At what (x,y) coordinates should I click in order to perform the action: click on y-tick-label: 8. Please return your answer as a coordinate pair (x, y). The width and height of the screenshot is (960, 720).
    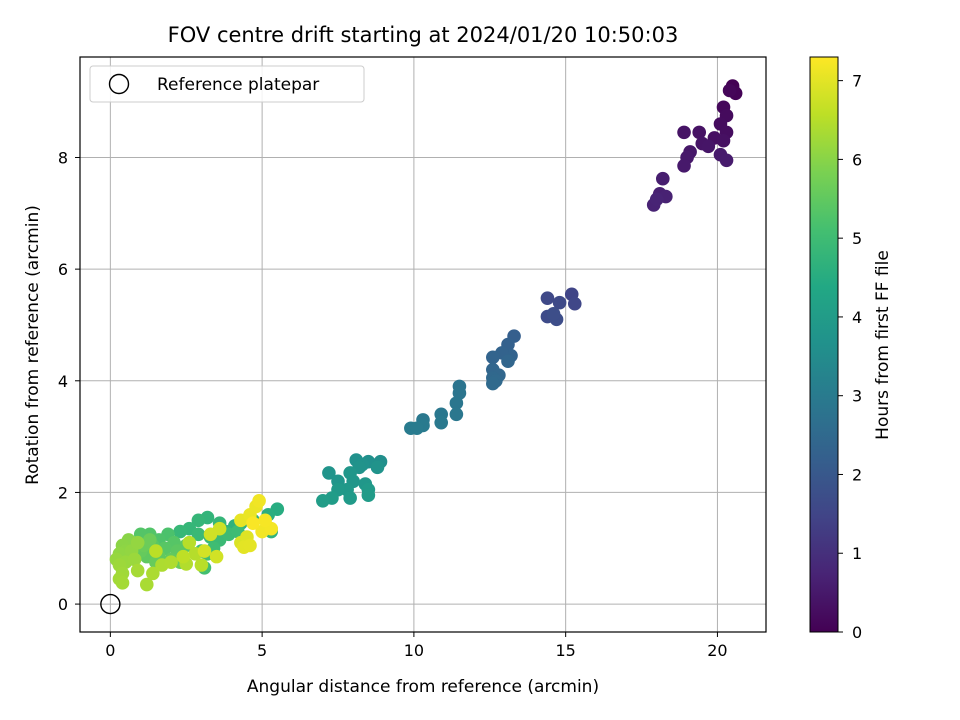
    Looking at the image, I should click on (63, 157).